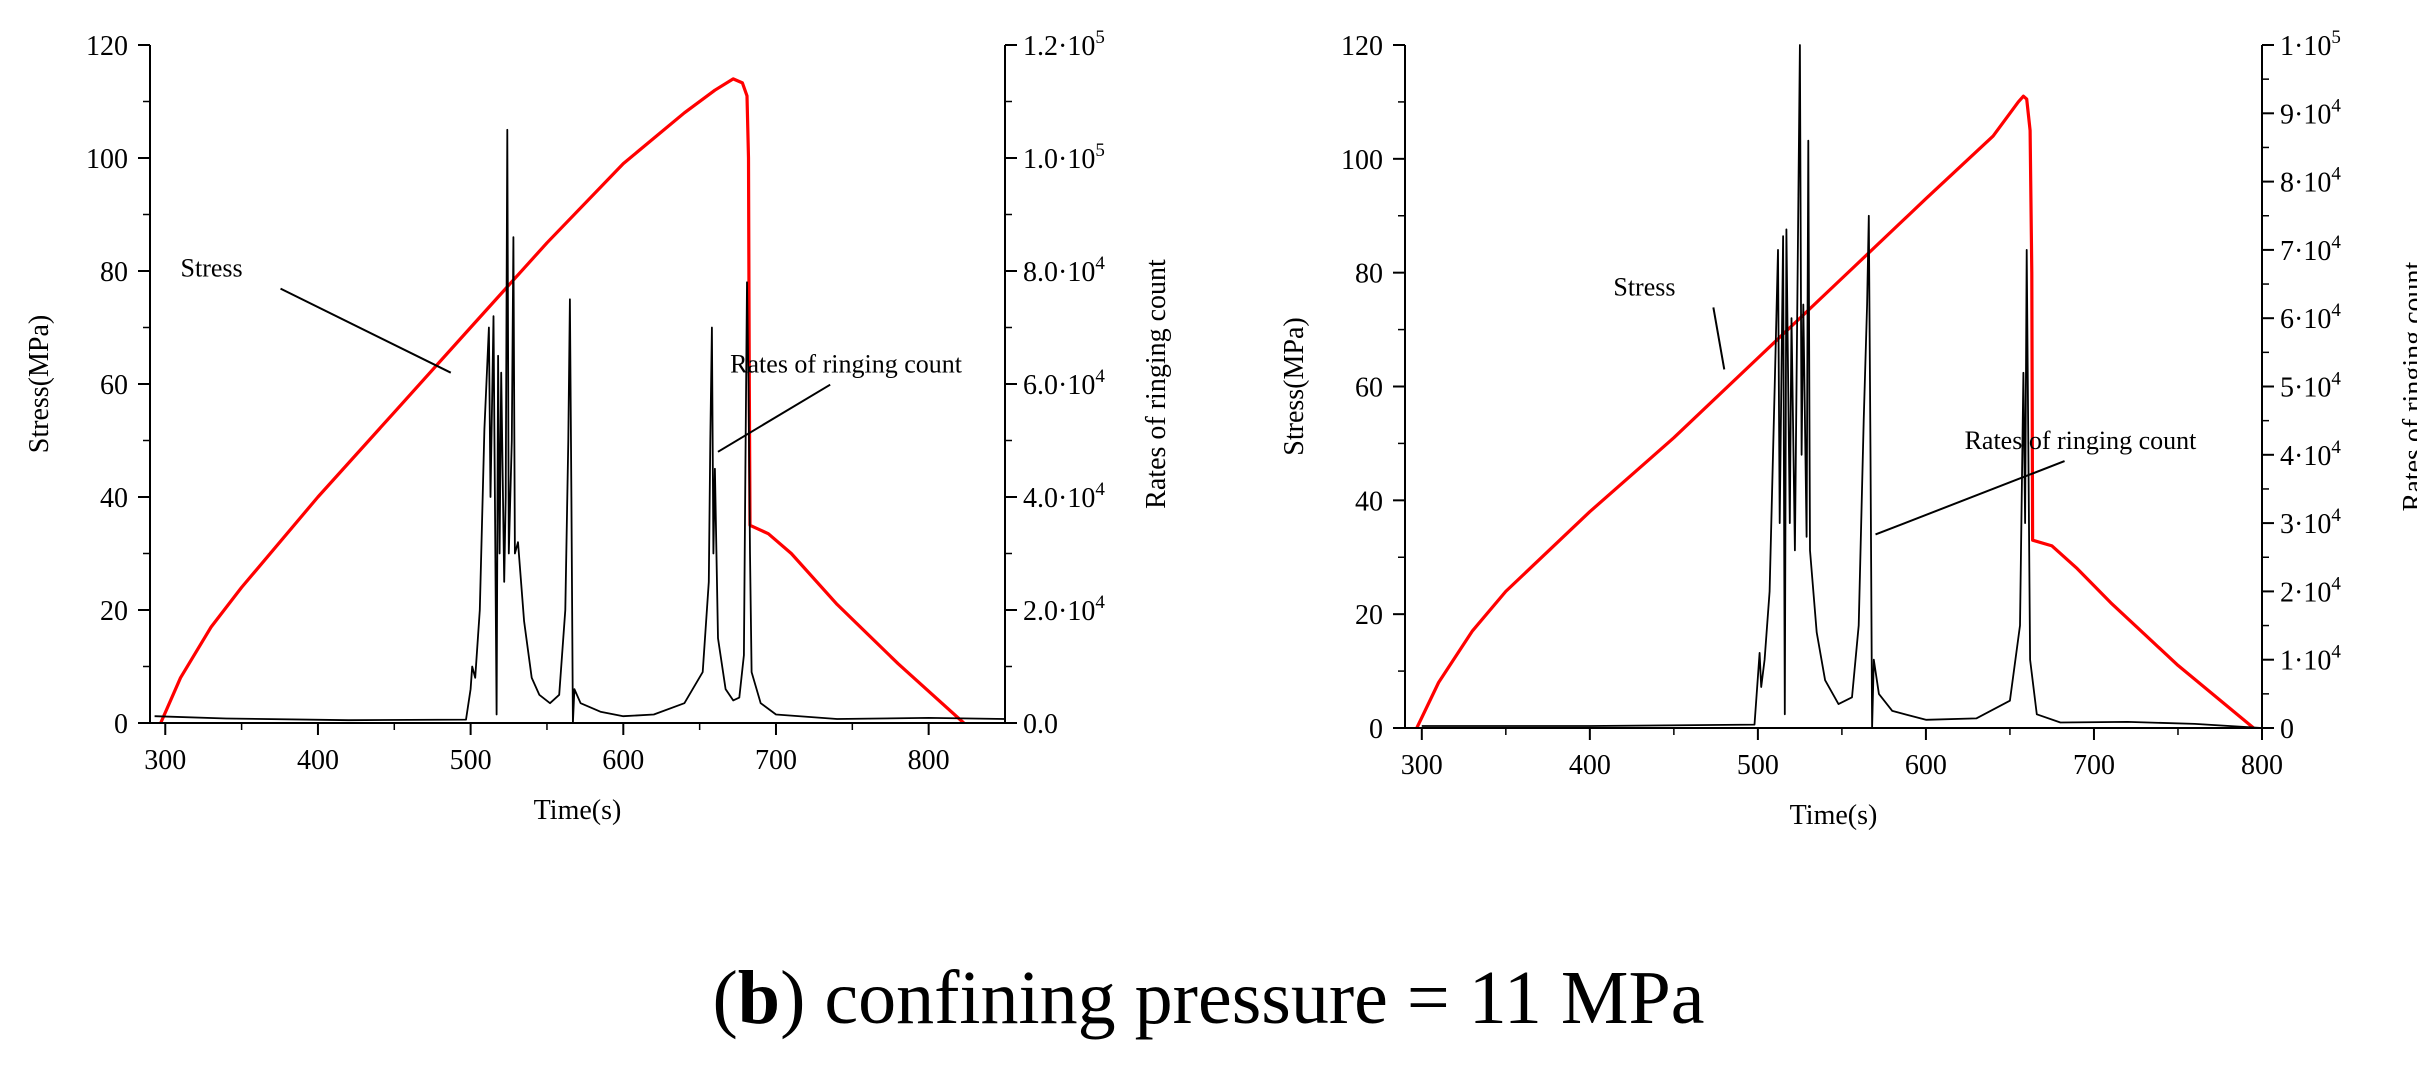 This screenshot has width=2417, height=1076. Describe the element at coordinates (1059, 46) in the screenshot. I see `y2-tick-mantissa: 1.2·10` at that location.